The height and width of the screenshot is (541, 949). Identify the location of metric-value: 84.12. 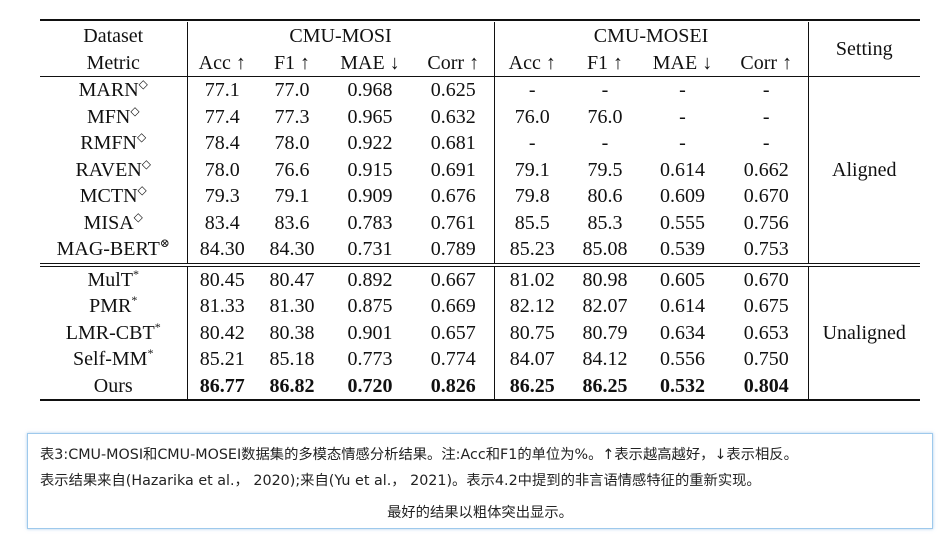
(605, 359).